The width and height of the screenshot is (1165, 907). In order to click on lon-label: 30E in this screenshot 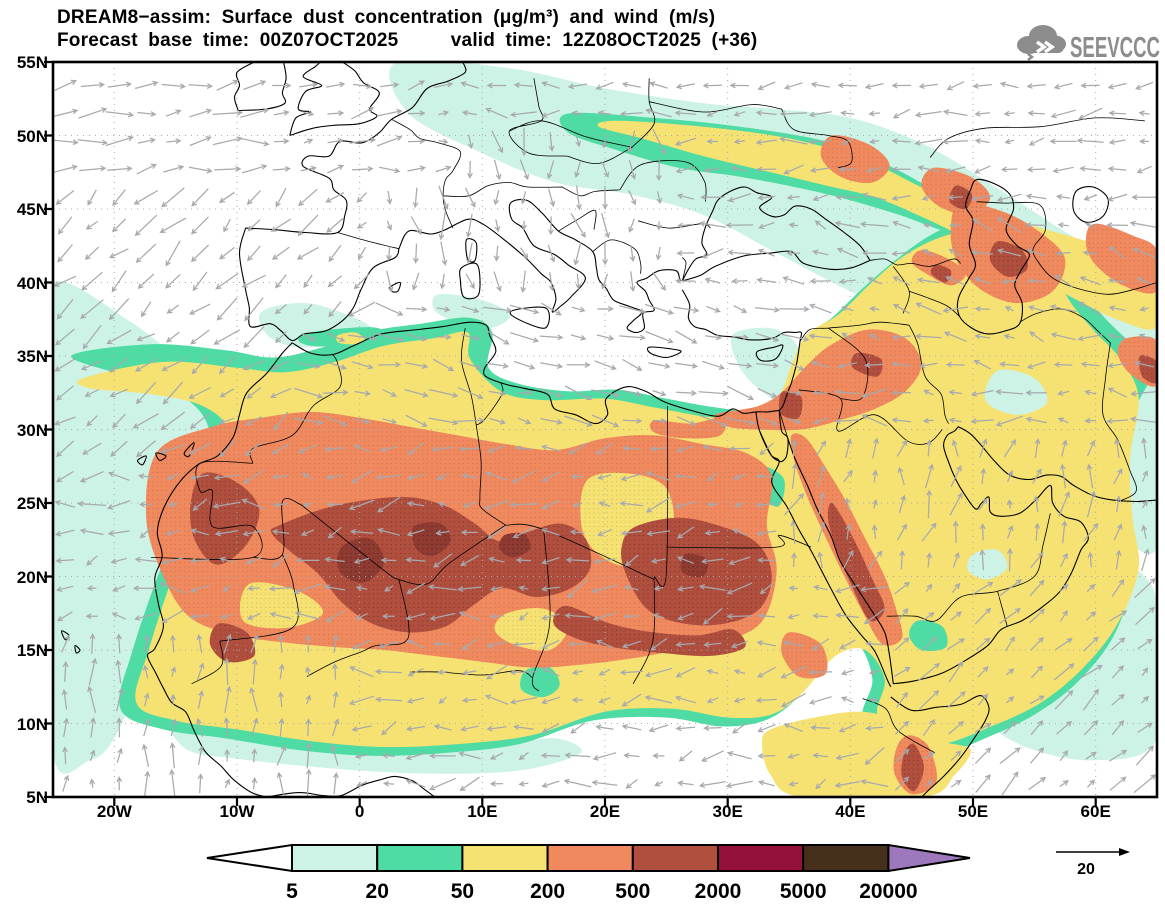, I will do `click(727, 811)`.